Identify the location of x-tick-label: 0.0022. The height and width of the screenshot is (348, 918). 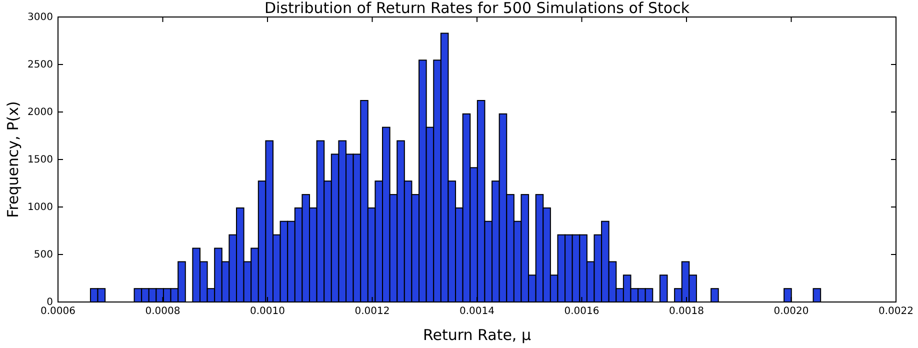
(896, 312).